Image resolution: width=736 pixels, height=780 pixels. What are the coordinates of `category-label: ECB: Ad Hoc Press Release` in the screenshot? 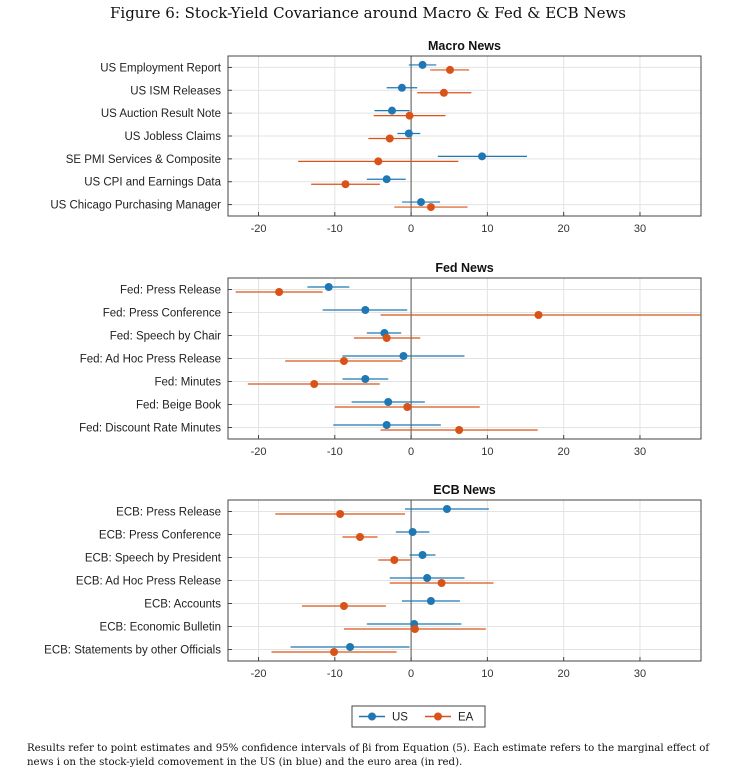 It's located at (148, 582).